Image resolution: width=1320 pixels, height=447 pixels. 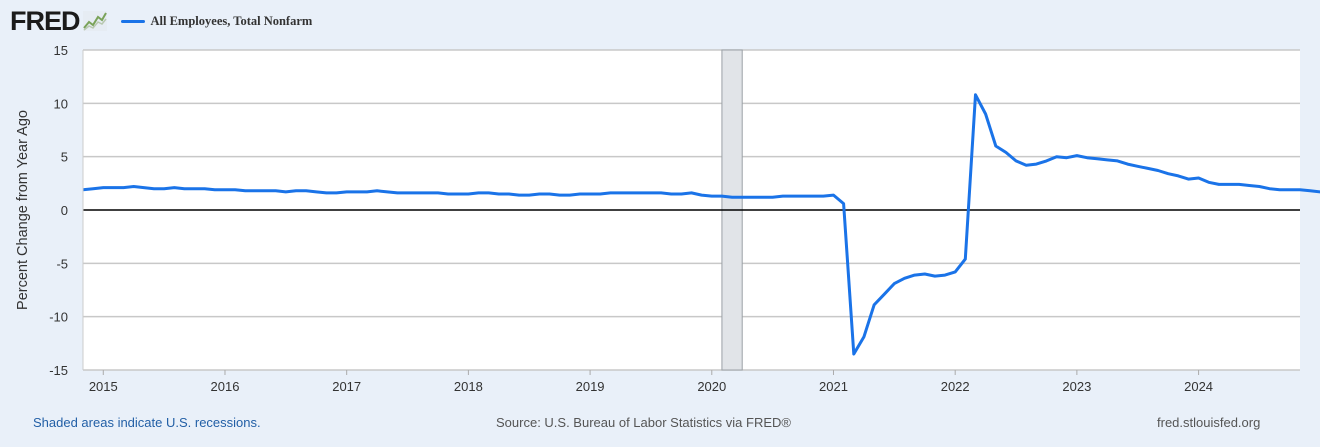 What do you see at coordinates (1209, 422) in the screenshot?
I see `site-link: fred.stlouisfed.org` at bounding box center [1209, 422].